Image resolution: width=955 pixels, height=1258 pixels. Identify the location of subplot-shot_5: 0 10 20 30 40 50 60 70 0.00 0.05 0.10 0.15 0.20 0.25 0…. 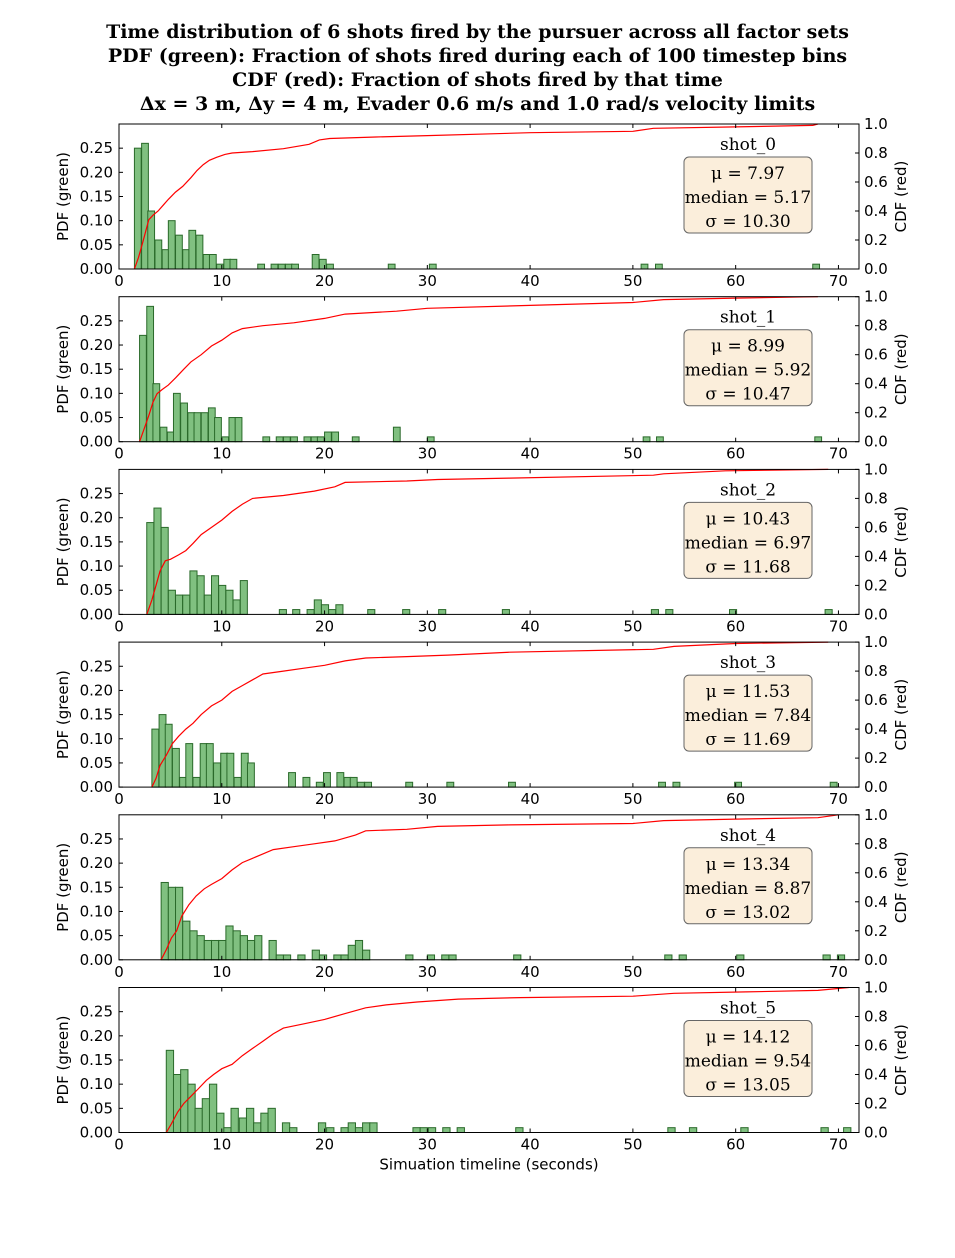
(482, 1066).